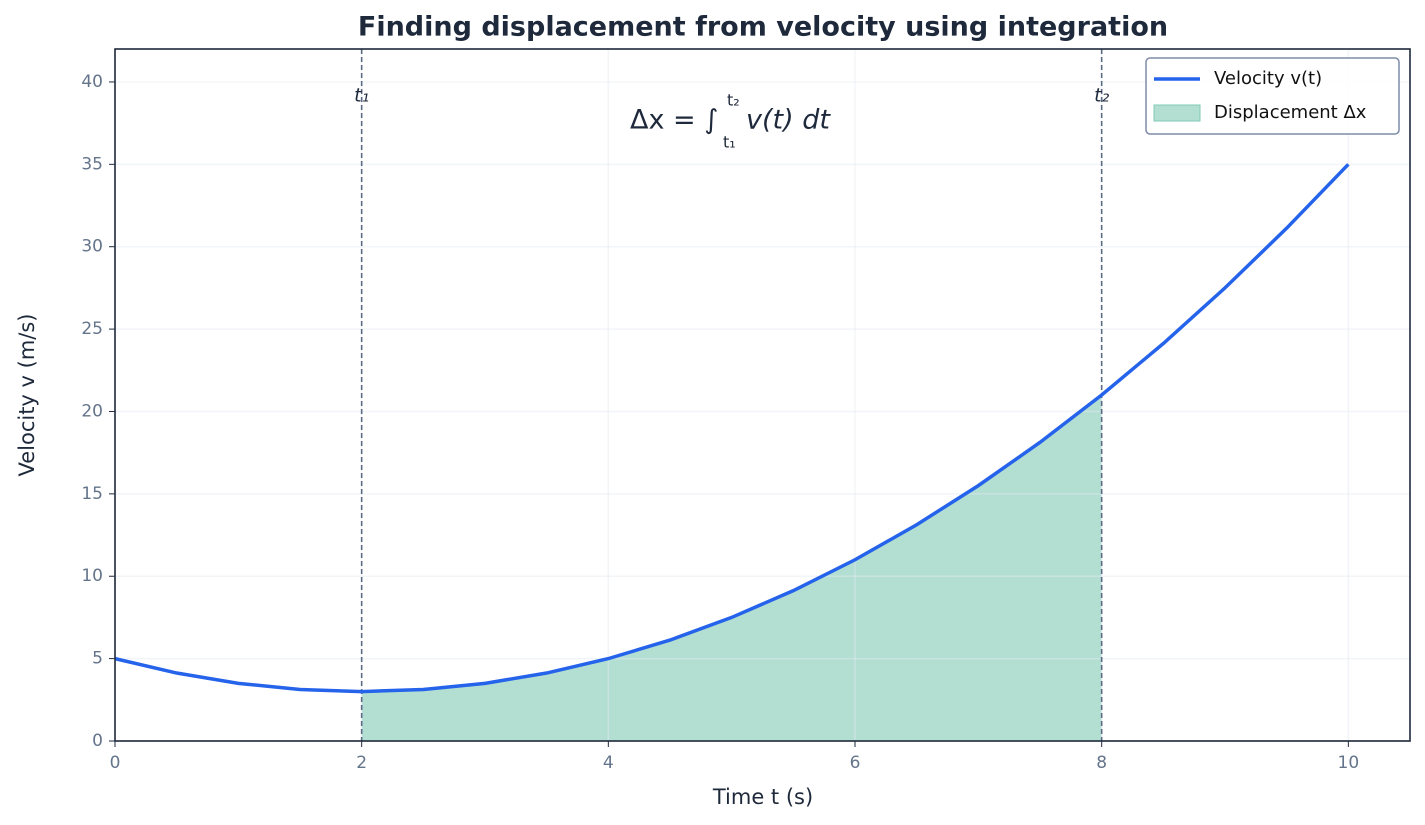 The width and height of the screenshot is (1425, 825). Describe the element at coordinates (1349, 763) in the screenshot. I see `x-tick-label: 10` at that location.